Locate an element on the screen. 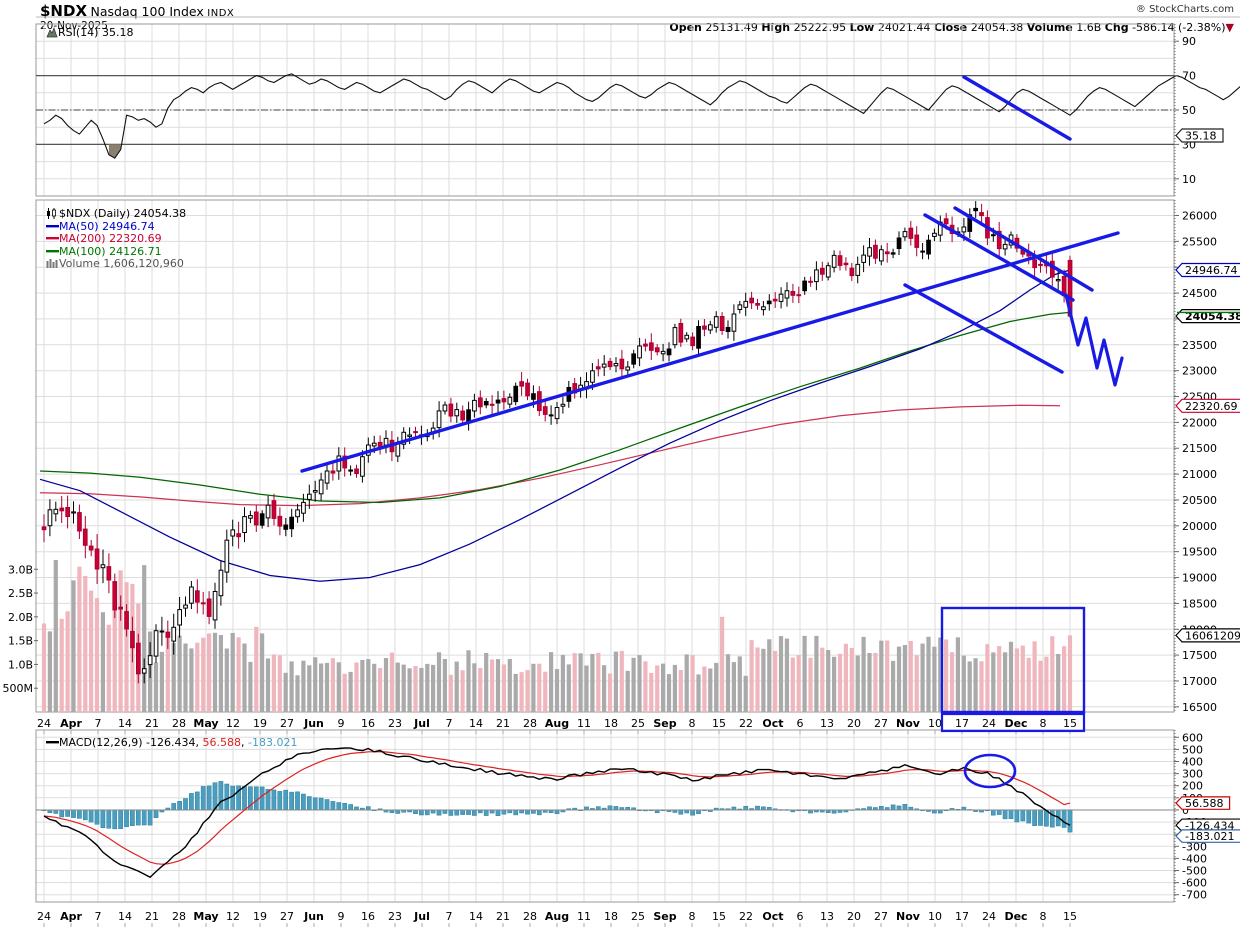 This screenshot has width=1240, height=928. xaxis-date-label: 23 is located at coordinates (395, 916).